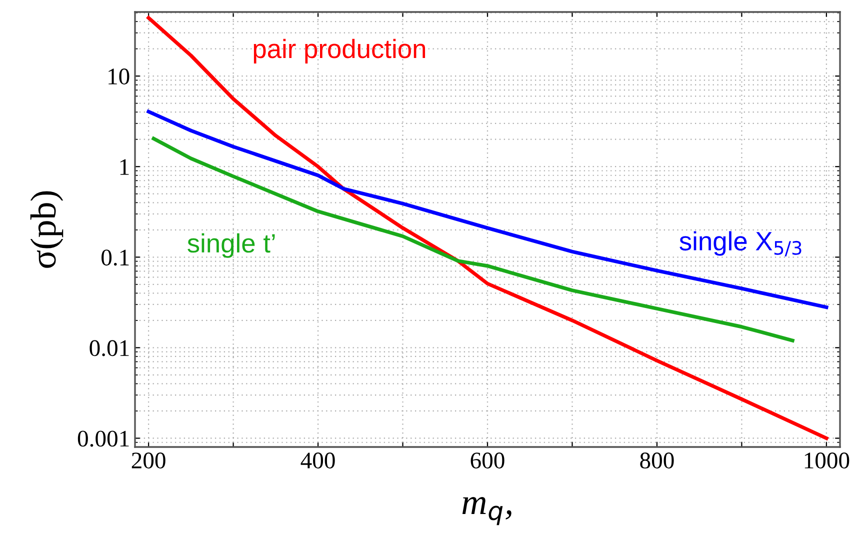 Image resolution: width=857 pixels, height=545 pixels. I want to click on y-tick-label: 10, so click(119, 76).